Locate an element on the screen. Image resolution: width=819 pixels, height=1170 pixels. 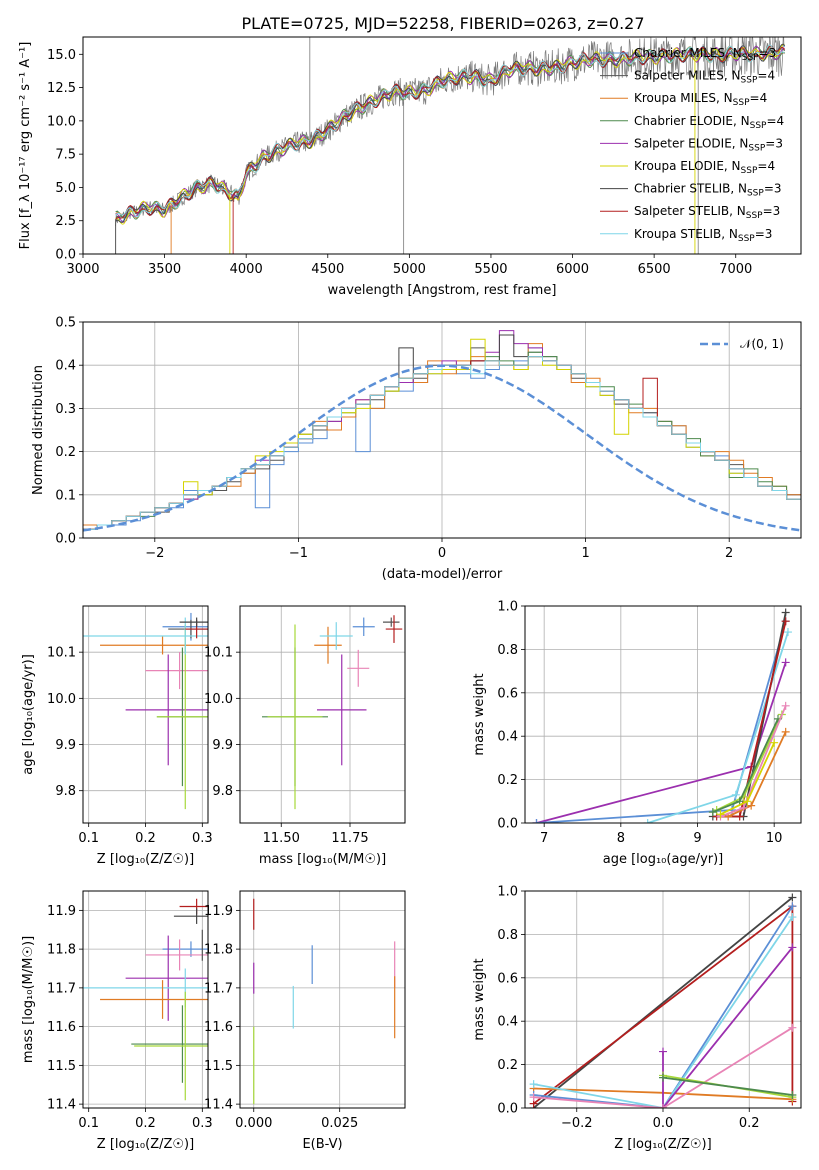
tick-label-x: 3000 is located at coordinates (82, 269).